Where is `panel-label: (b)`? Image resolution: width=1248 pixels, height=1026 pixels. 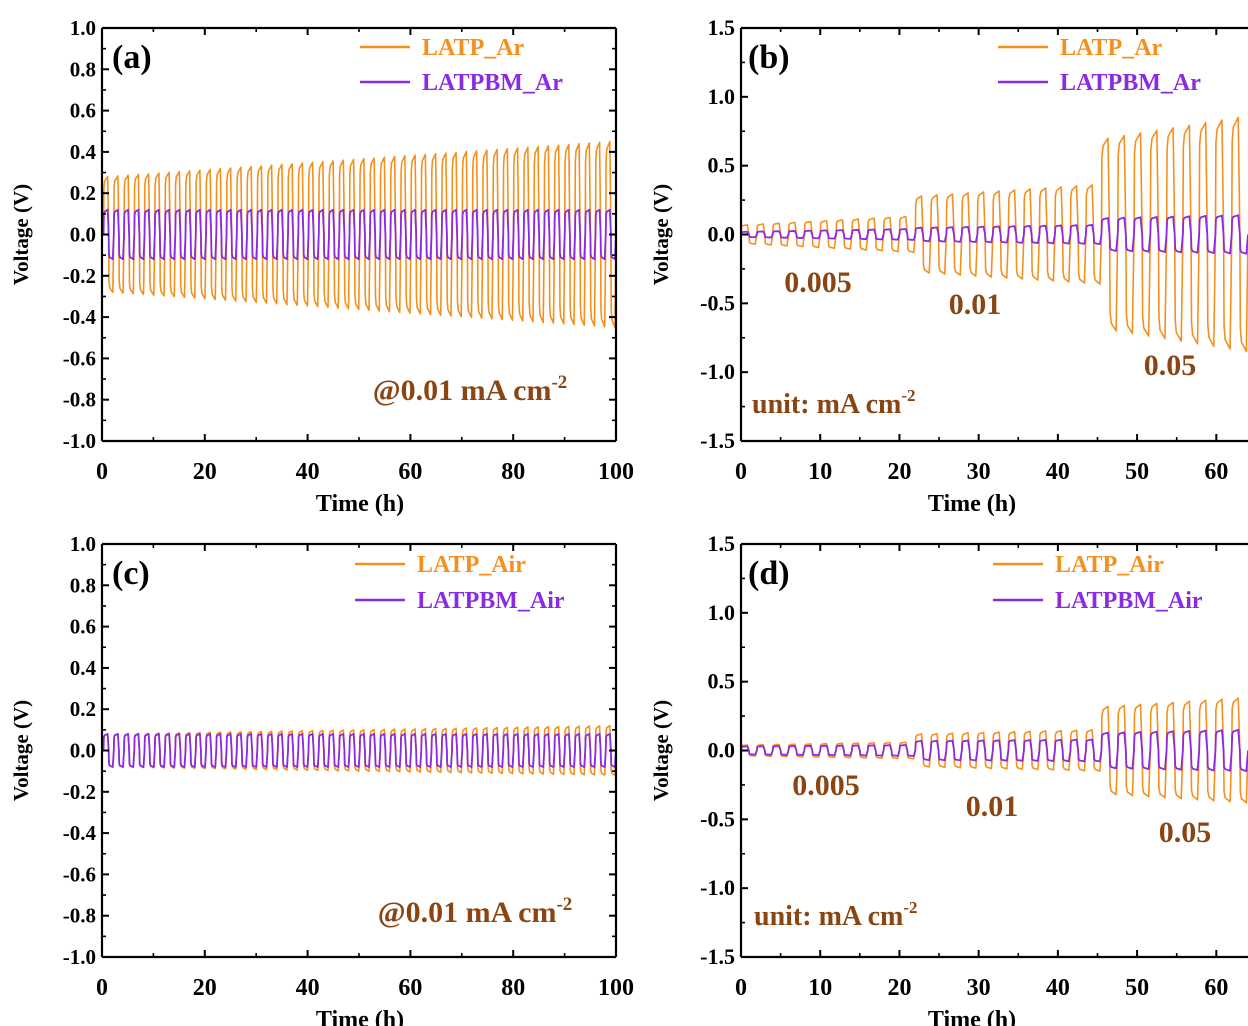
panel-label: (b) is located at coordinates (769, 57).